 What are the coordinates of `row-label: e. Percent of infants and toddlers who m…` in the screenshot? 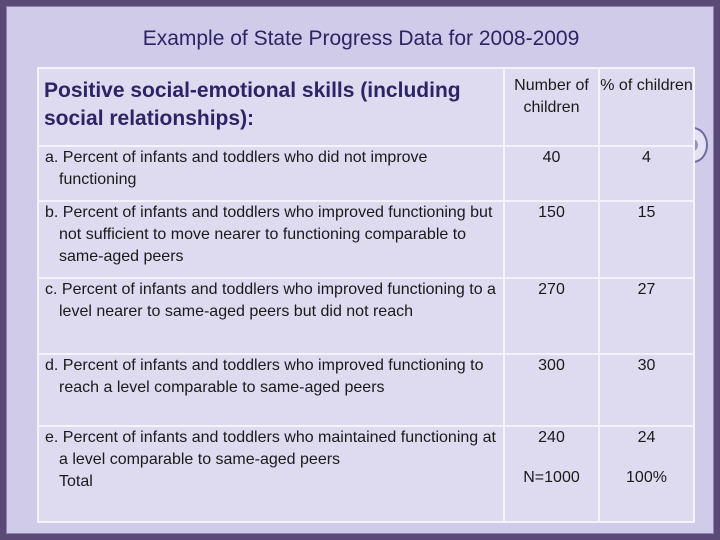 It's located at (270, 448).